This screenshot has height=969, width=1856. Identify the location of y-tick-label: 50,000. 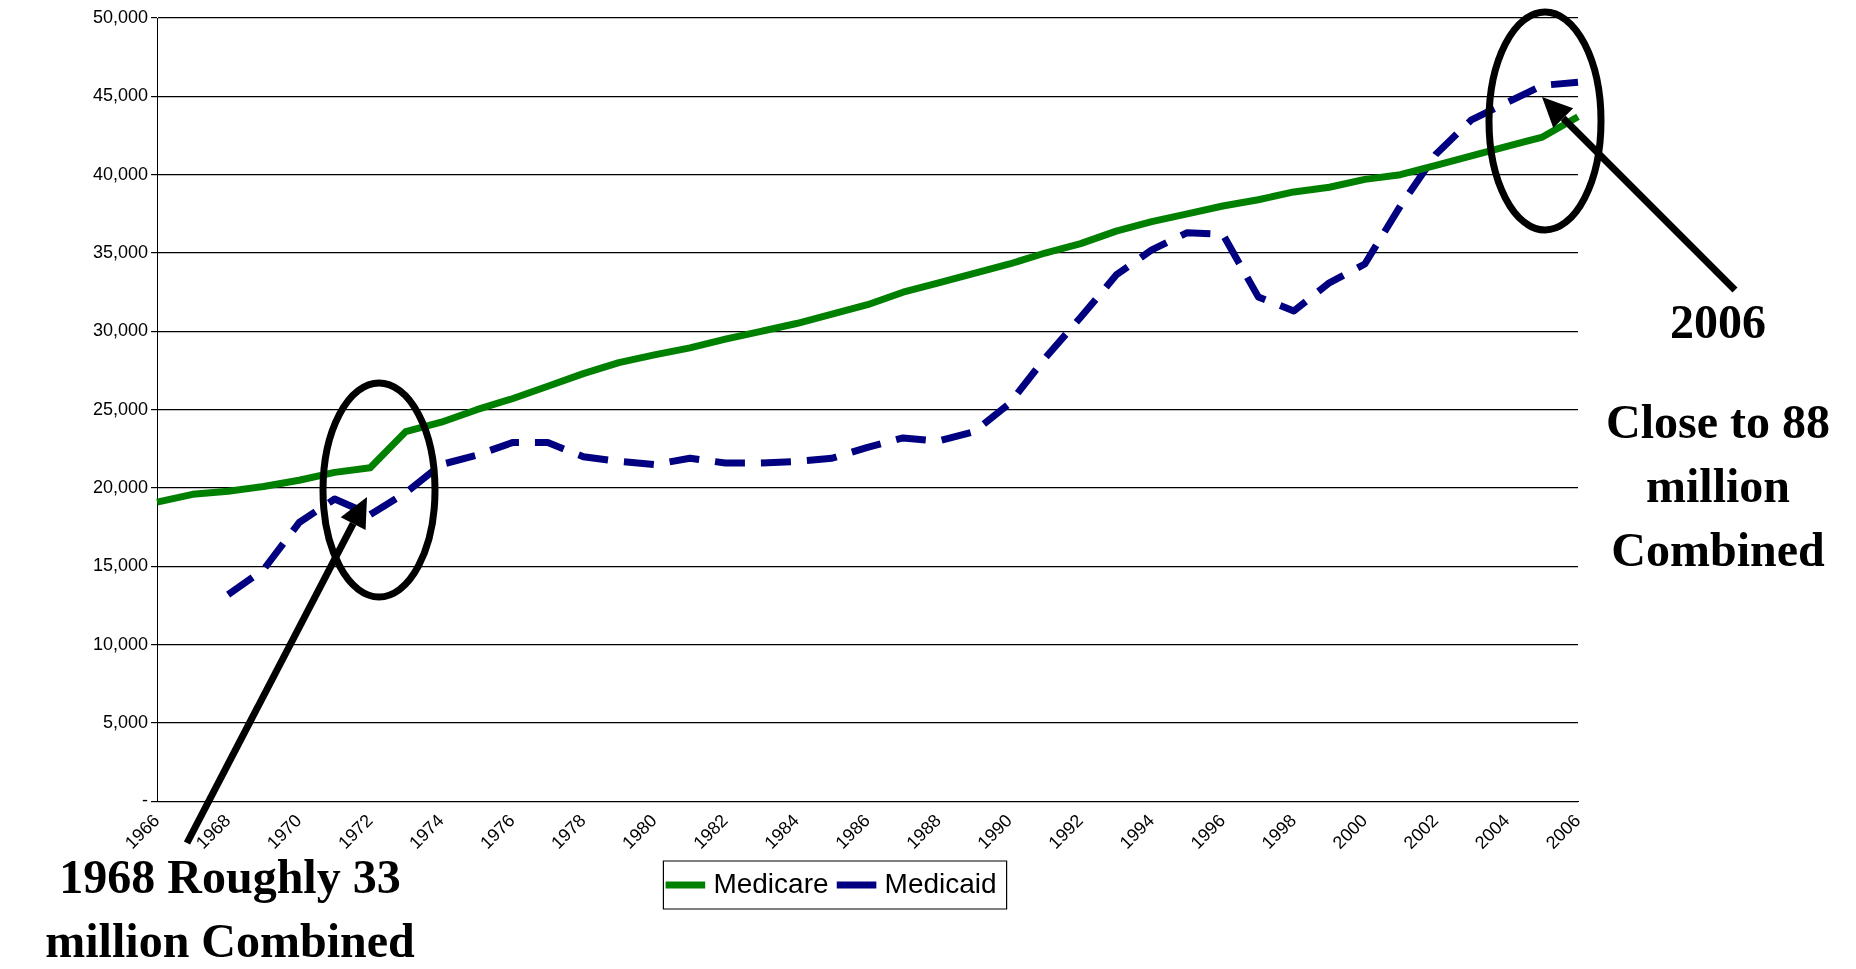
(120, 16).